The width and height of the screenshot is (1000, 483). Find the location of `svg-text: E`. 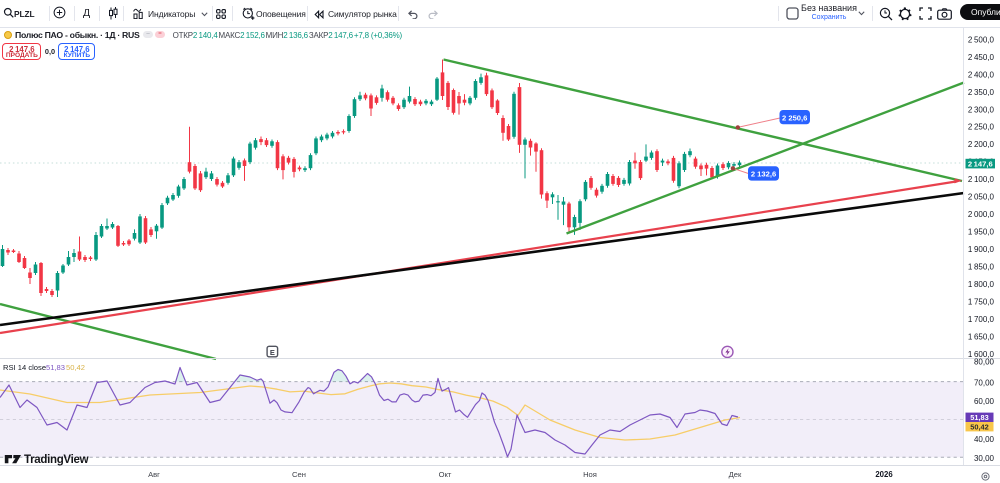

svg-text: E is located at coordinates (272, 352).